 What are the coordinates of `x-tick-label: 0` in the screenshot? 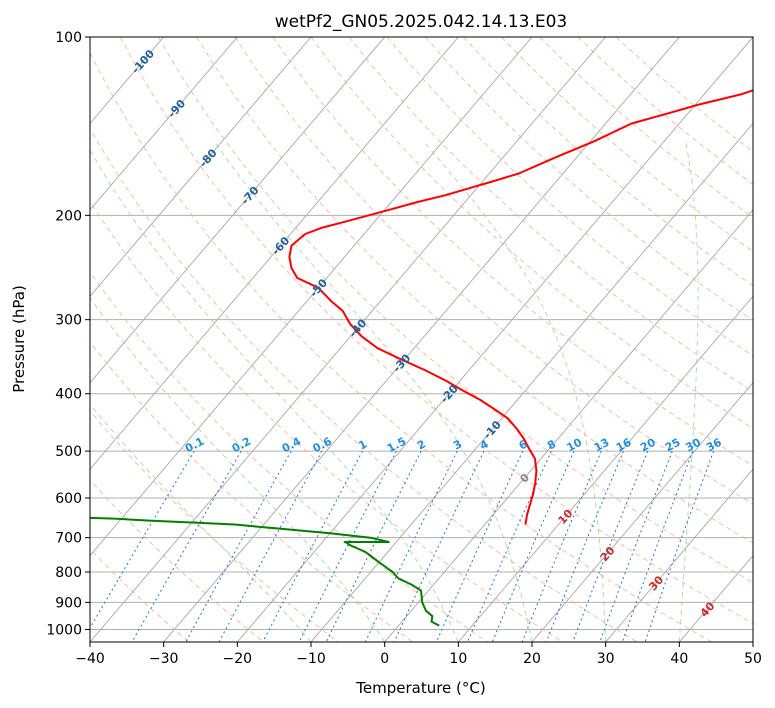 It's located at (384, 659).